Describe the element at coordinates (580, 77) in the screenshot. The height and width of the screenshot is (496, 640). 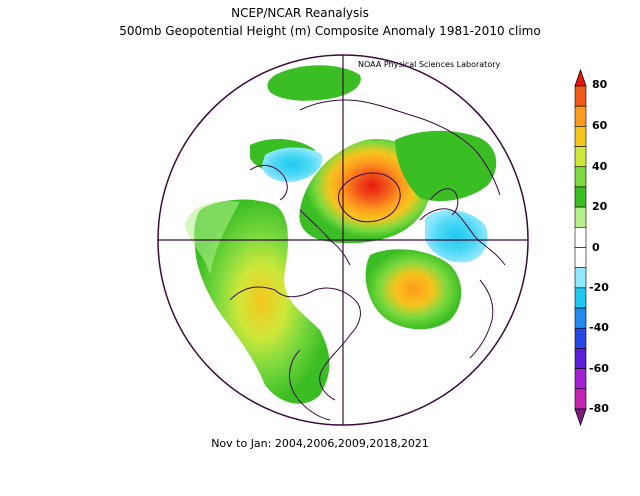
I see `colorbar-max-arrow` at that location.